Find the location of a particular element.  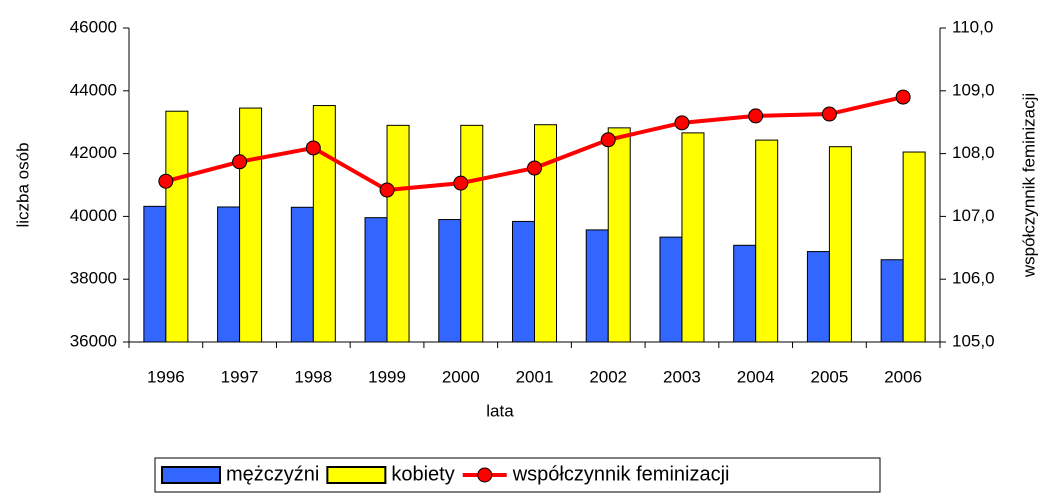

x-tick-label: 2002 is located at coordinates (608, 376).